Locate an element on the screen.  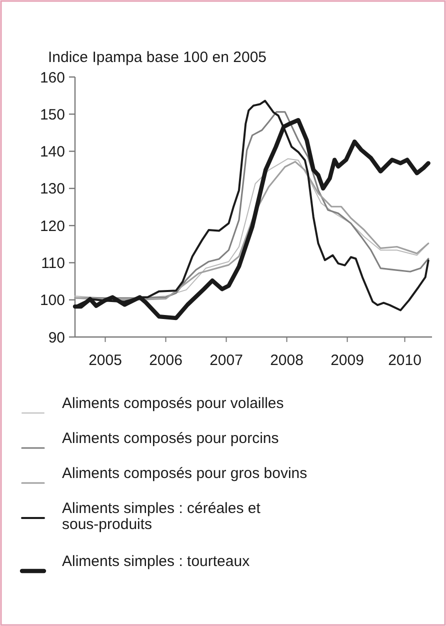
legend-label: Aliments composés pour gros bovins is located at coordinates (185, 473).